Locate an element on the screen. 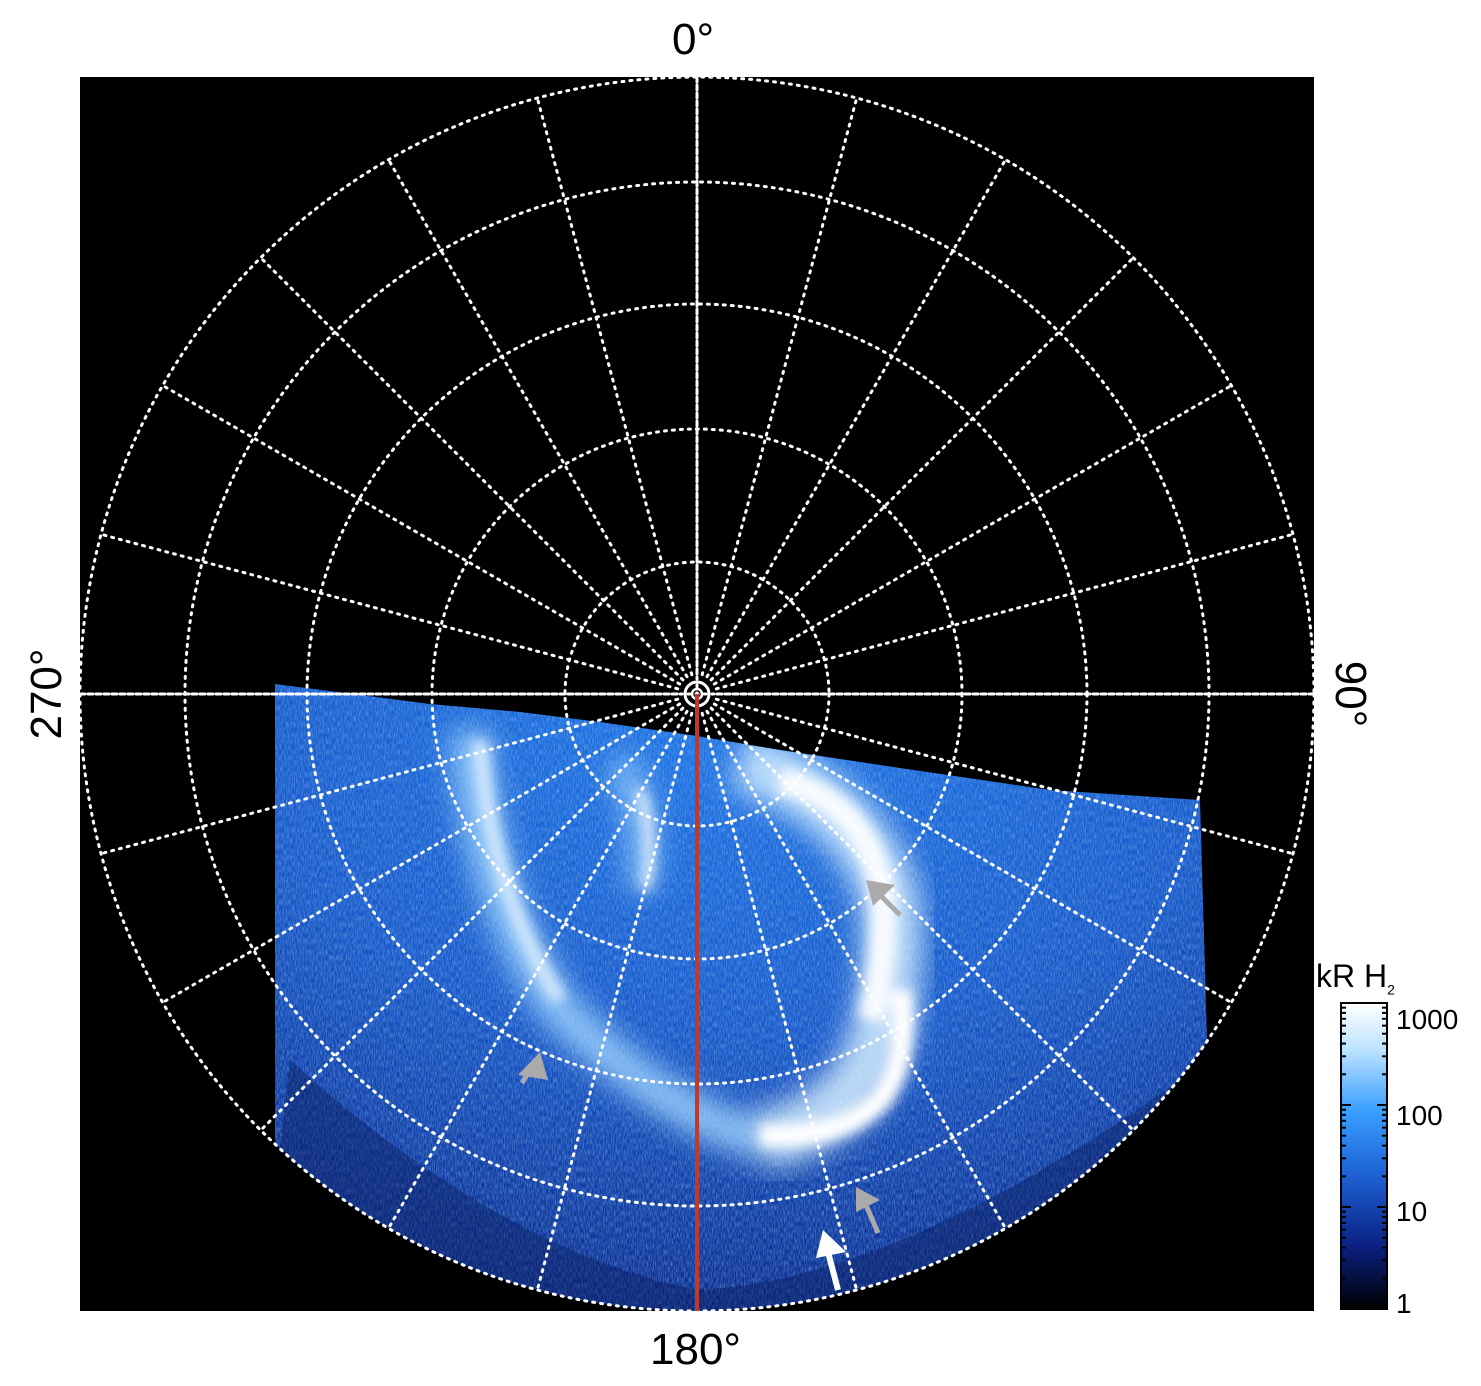  colorbar-tick-10: 10 is located at coordinates (1412, 1211).